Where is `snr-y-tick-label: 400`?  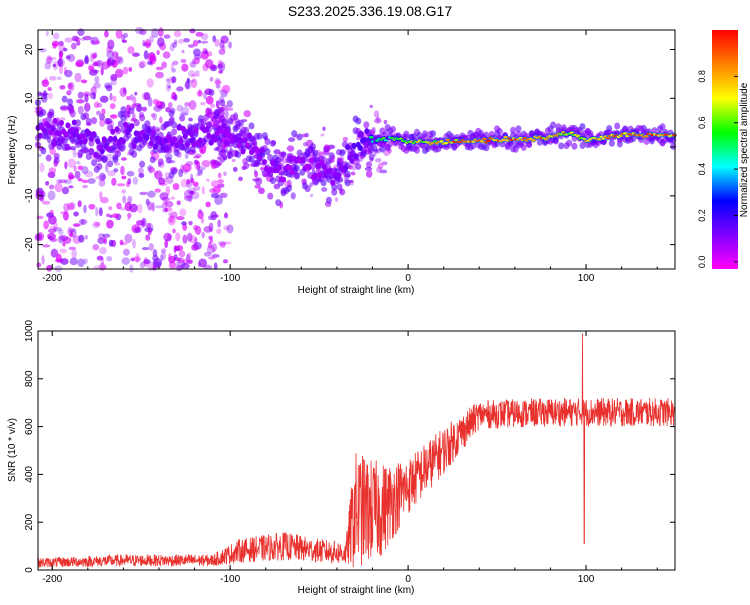 snr-y-tick-label: 400 is located at coordinates (29, 474).